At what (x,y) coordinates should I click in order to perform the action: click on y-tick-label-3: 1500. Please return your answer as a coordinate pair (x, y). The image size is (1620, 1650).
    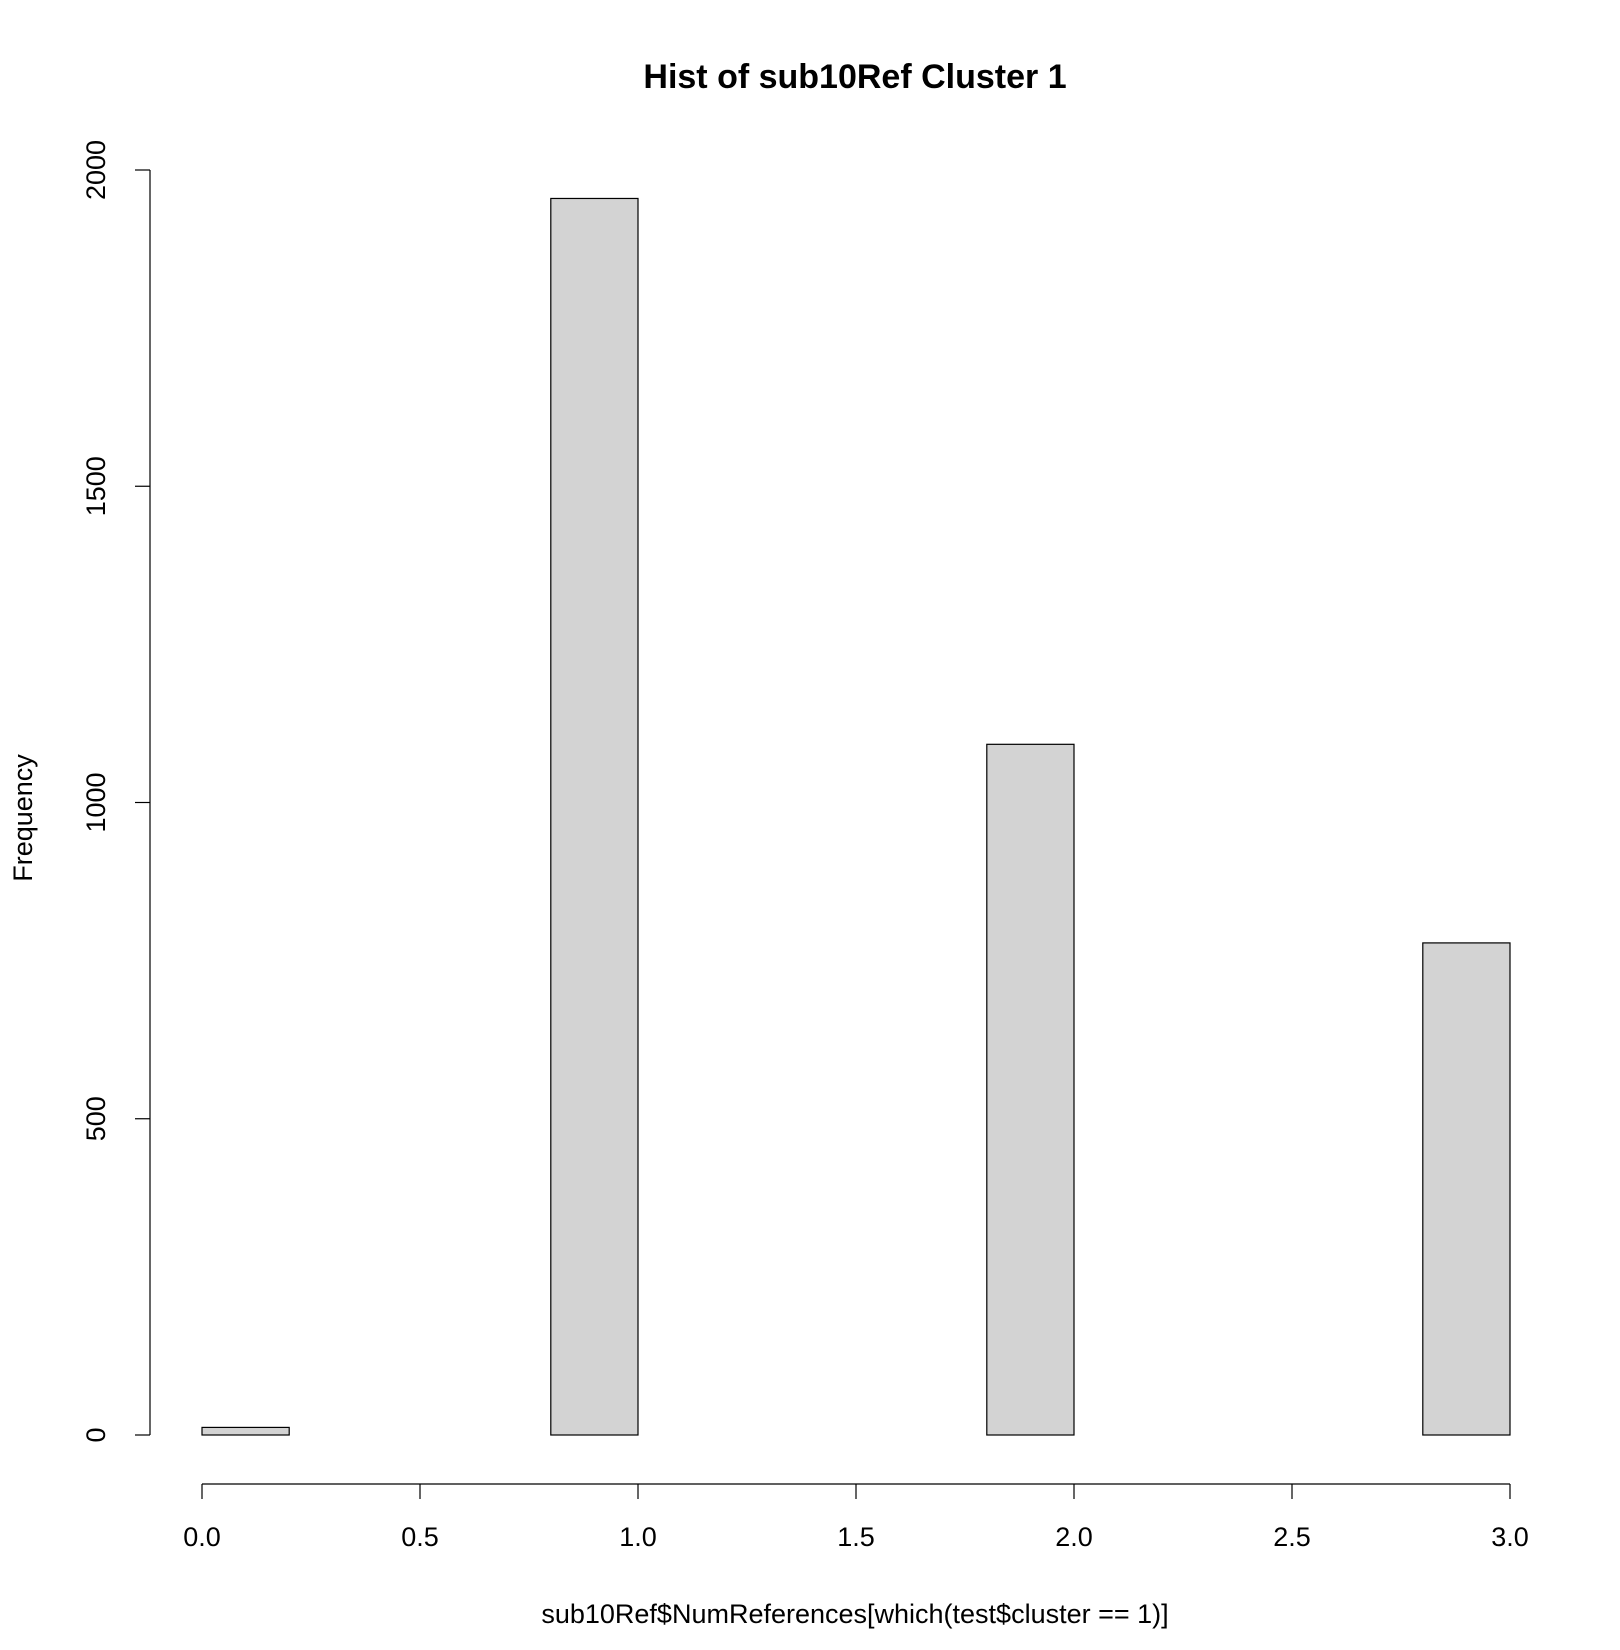
    Looking at the image, I should click on (96, 486).